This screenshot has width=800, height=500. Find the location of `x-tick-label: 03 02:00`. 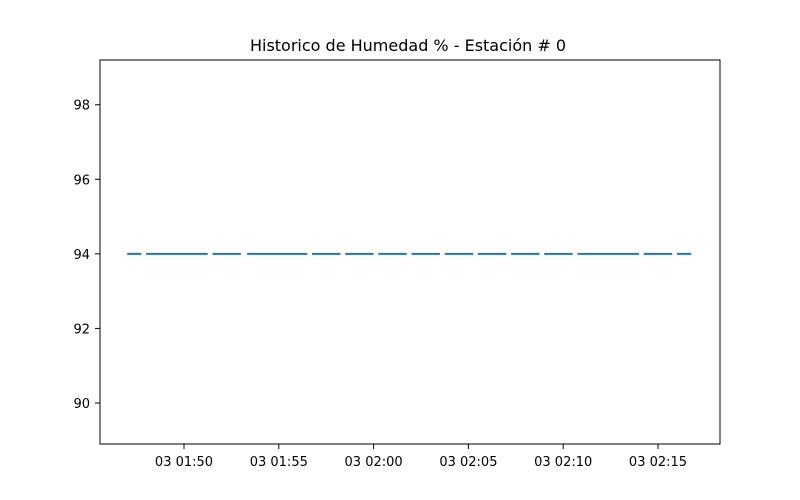

x-tick-label: 03 02:00 is located at coordinates (374, 462).